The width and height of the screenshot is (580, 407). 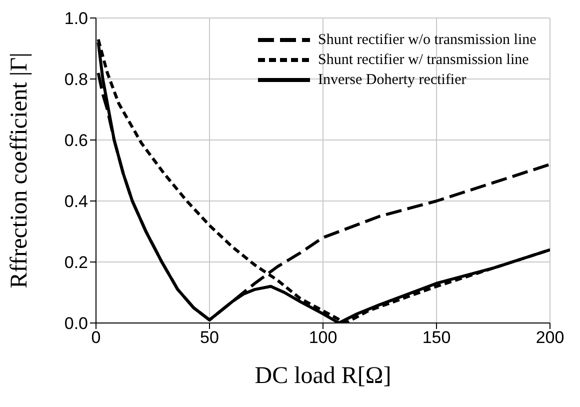 What do you see at coordinates (323, 376) in the screenshot?
I see `x-axis-title: DC load R[Ω]` at bounding box center [323, 376].